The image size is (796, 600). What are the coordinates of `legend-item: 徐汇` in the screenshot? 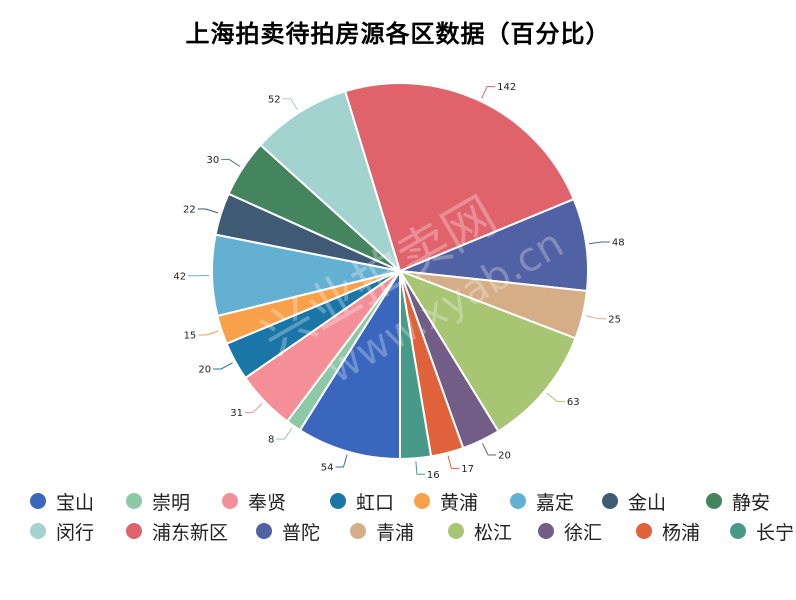 It's located at (570, 531).